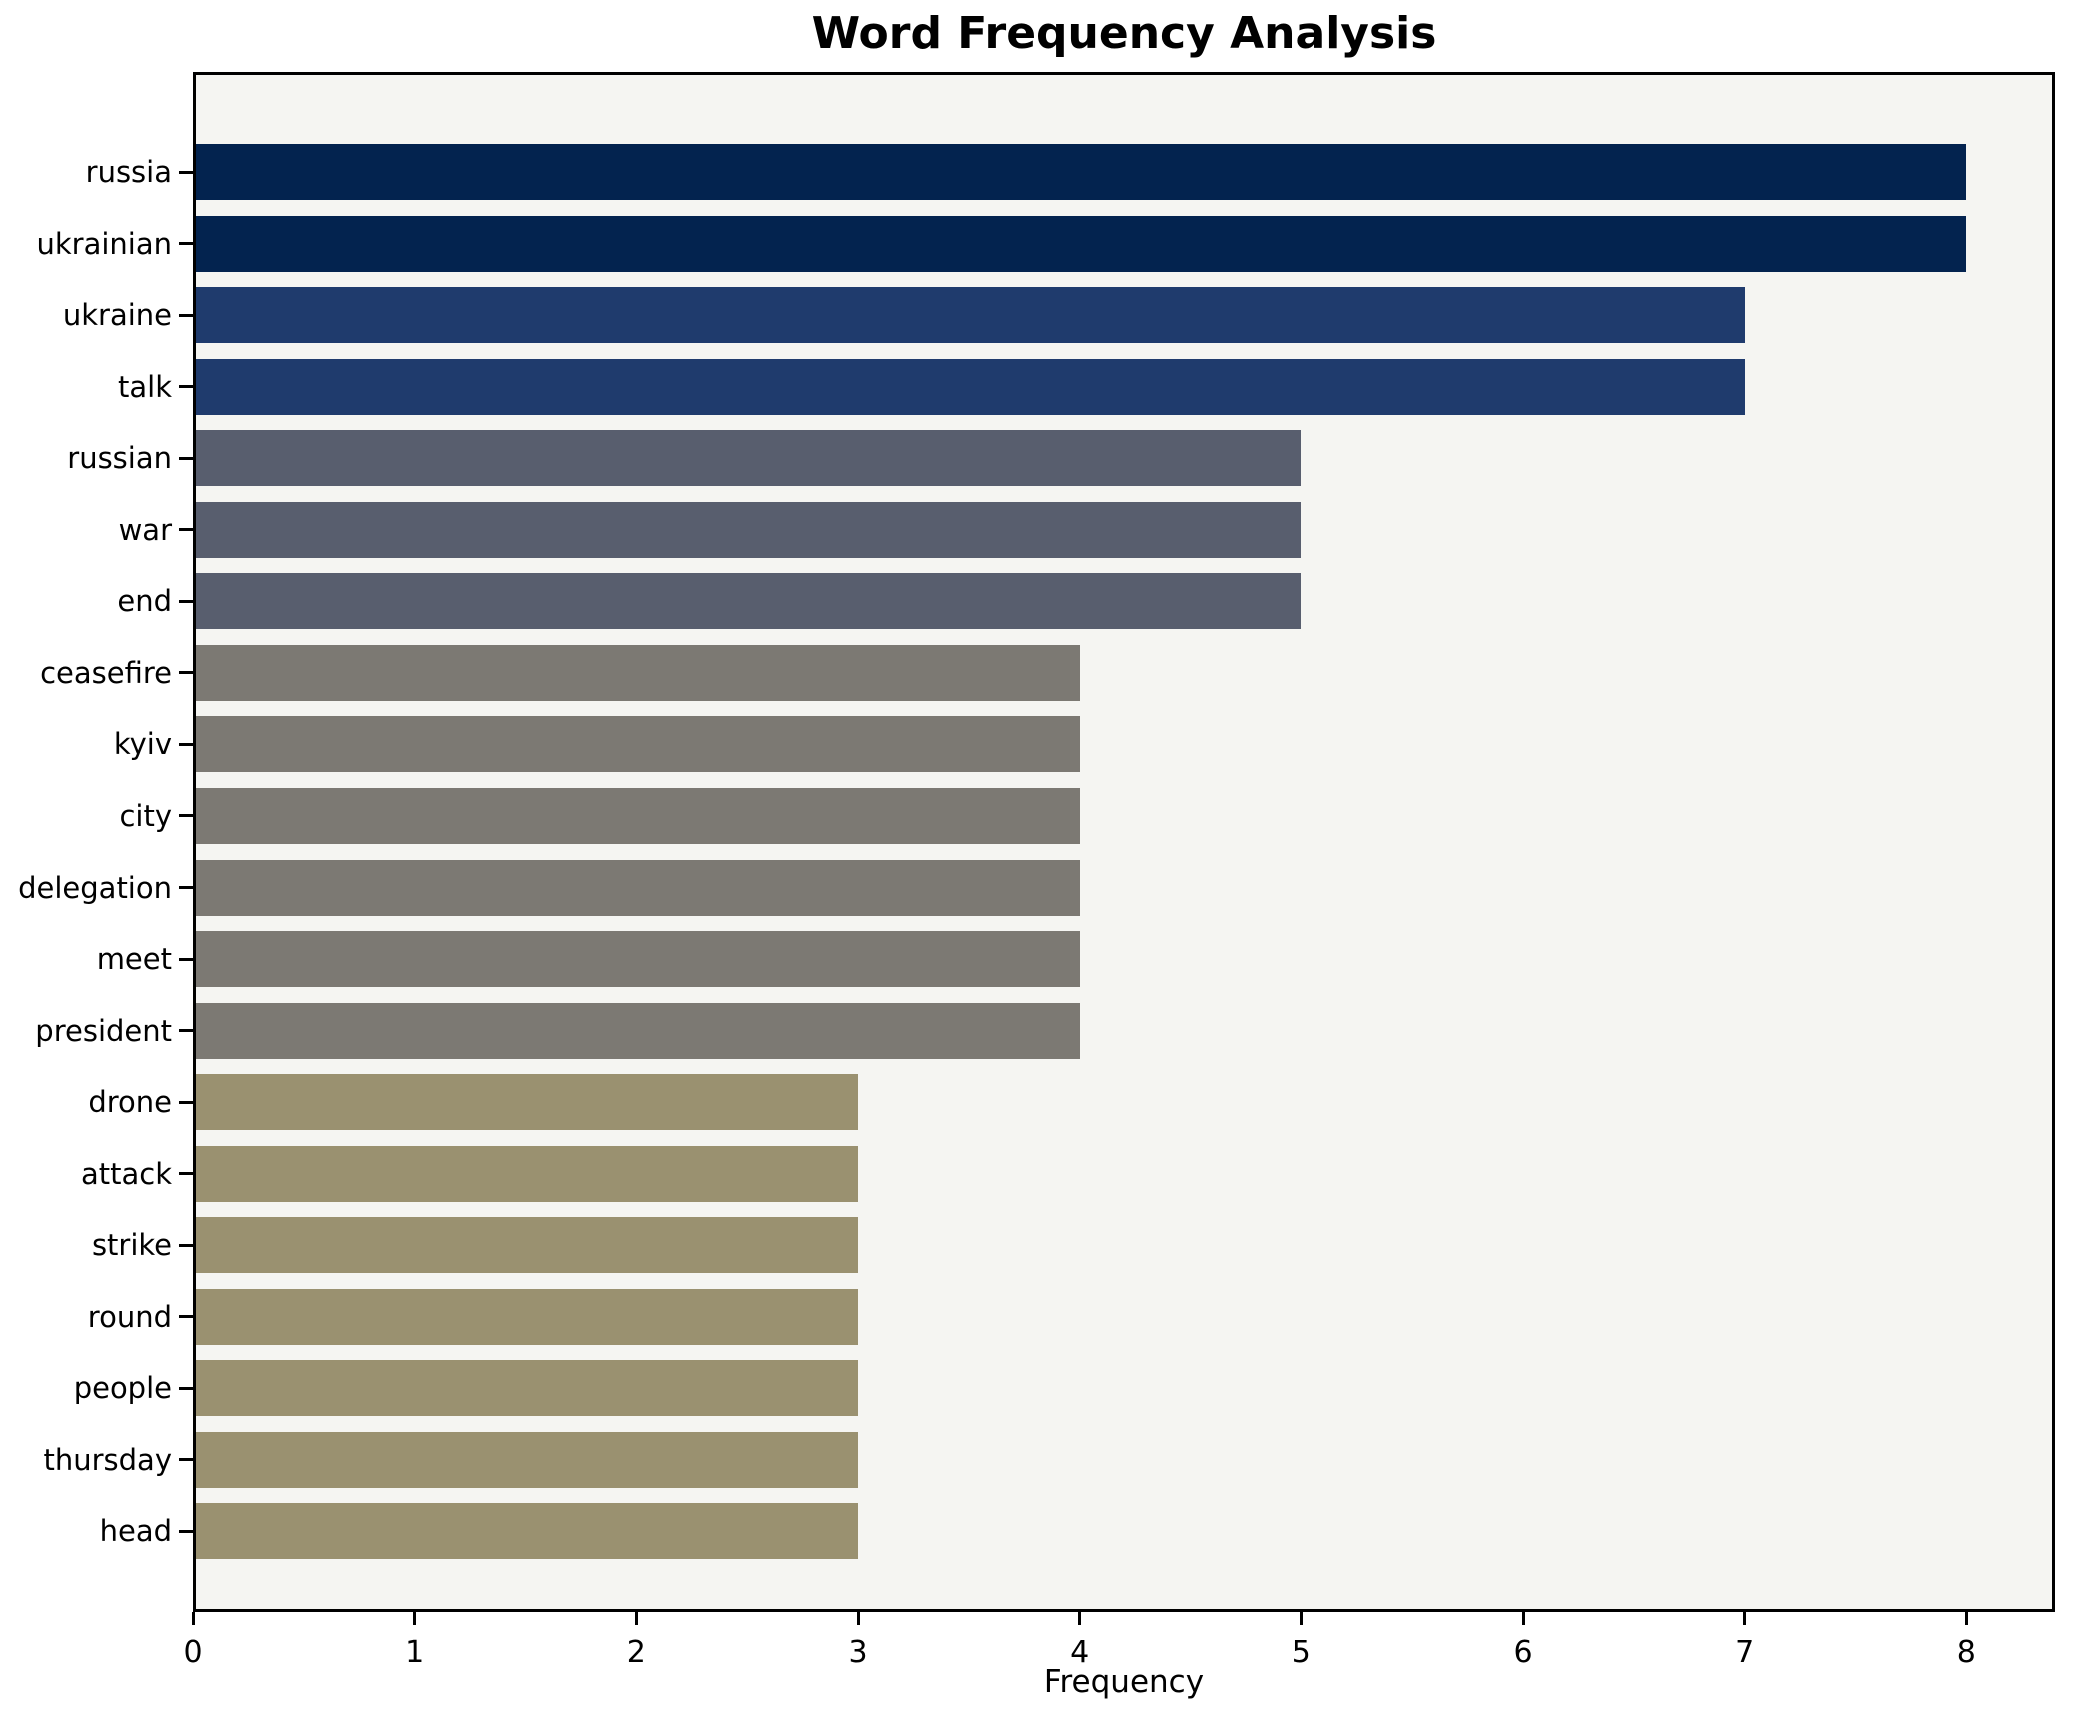 The image size is (2073, 1722). Describe the element at coordinates (636, 744) in the screenshot. I see `frequency-bar-kyiv` at that location.